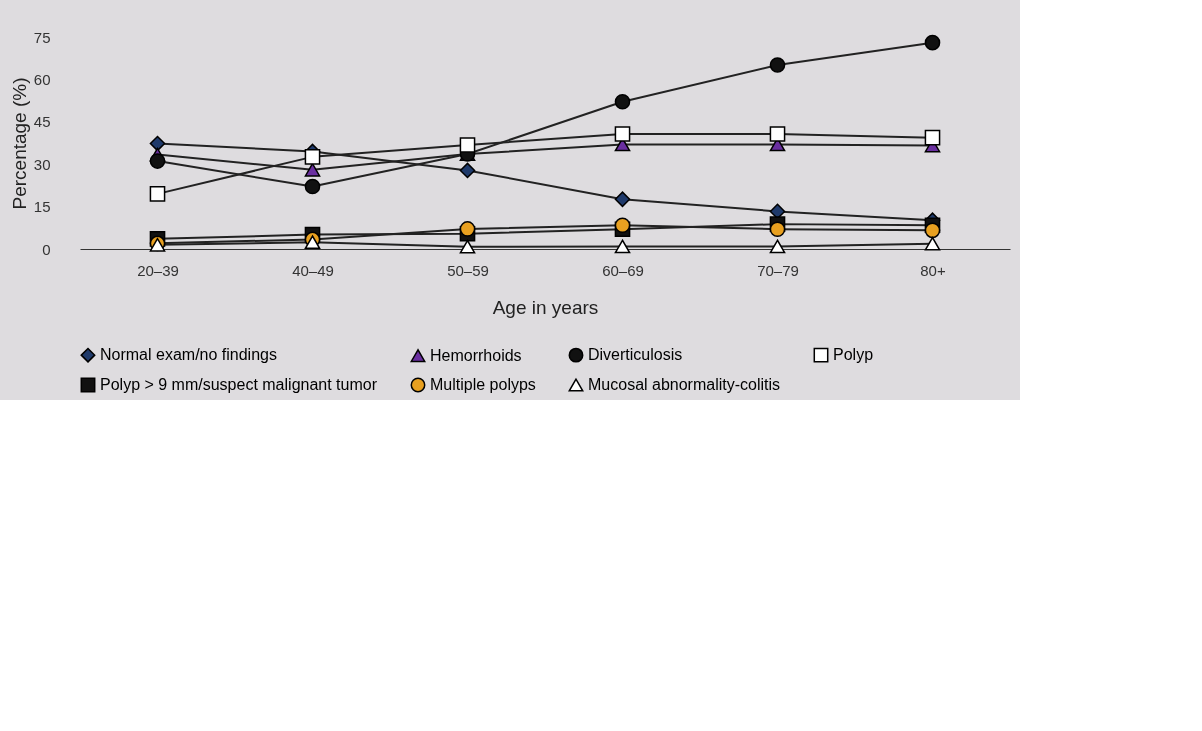 The image size is (1202, 731). Describe the element at coordinates (778, 270) in the screenshot. I see `x-tick-label: 70–79` at that location.